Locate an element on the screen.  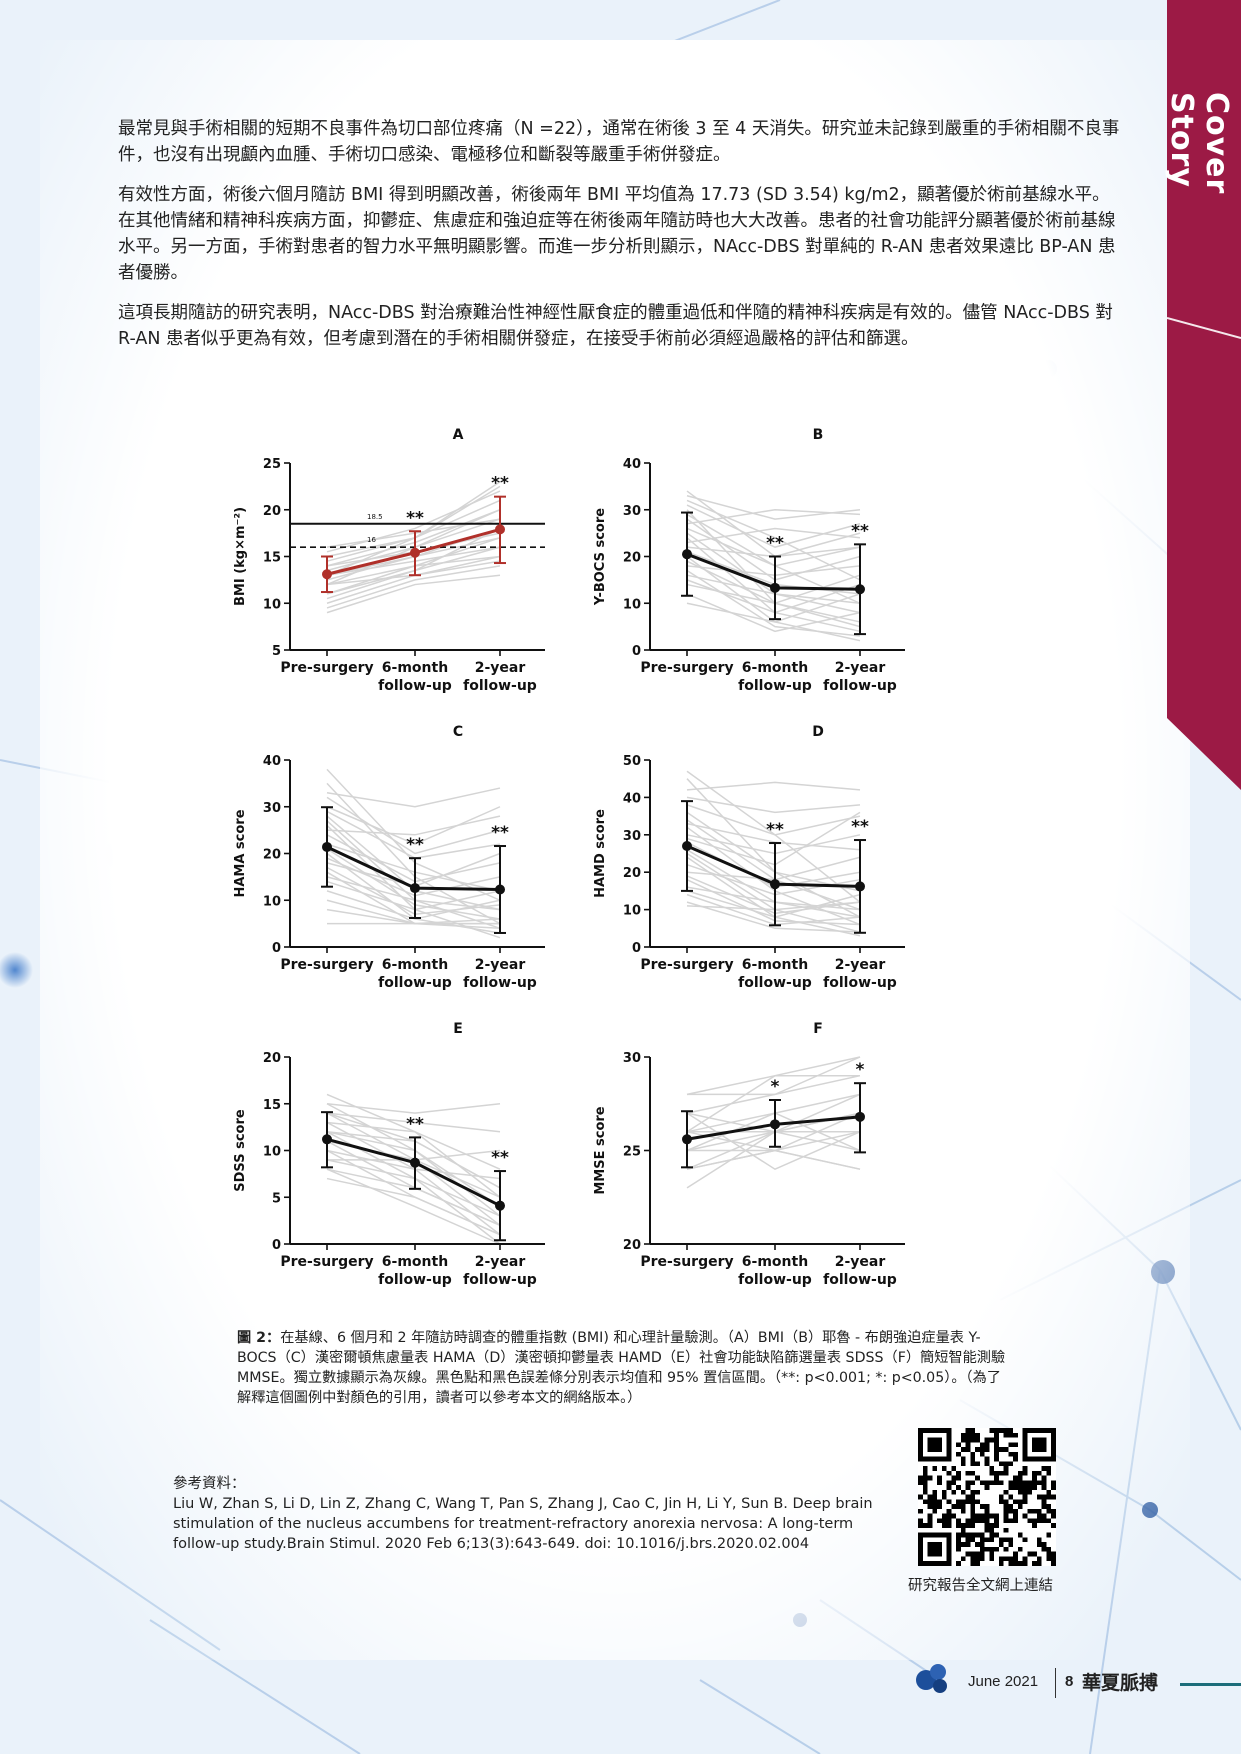
y-tick-label: 5 is located at coordinates (276, 651).